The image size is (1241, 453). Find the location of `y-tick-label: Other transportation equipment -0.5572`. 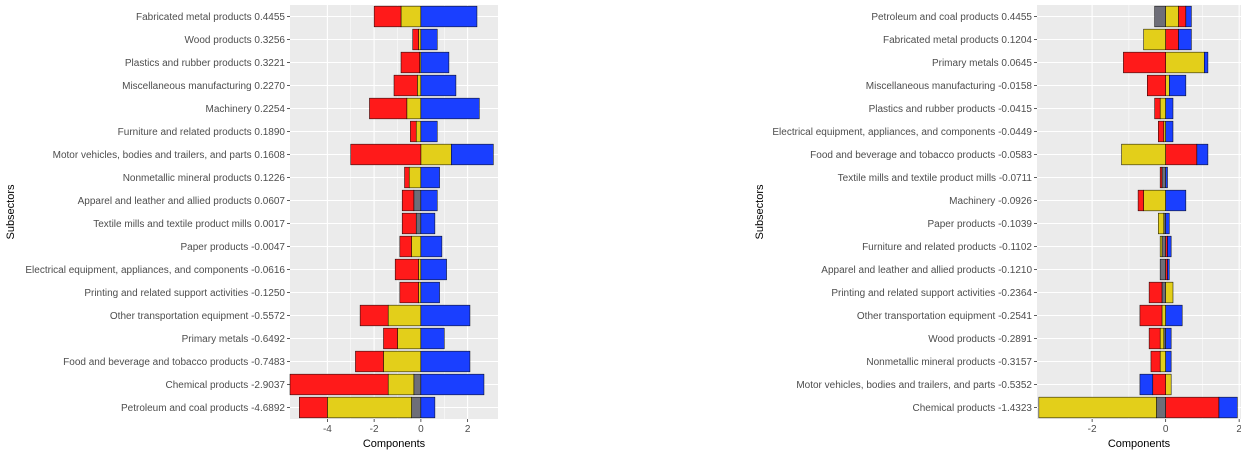

y-tick-label: Other transportation equipment -0.5572 is located at coordinates (198, 316).